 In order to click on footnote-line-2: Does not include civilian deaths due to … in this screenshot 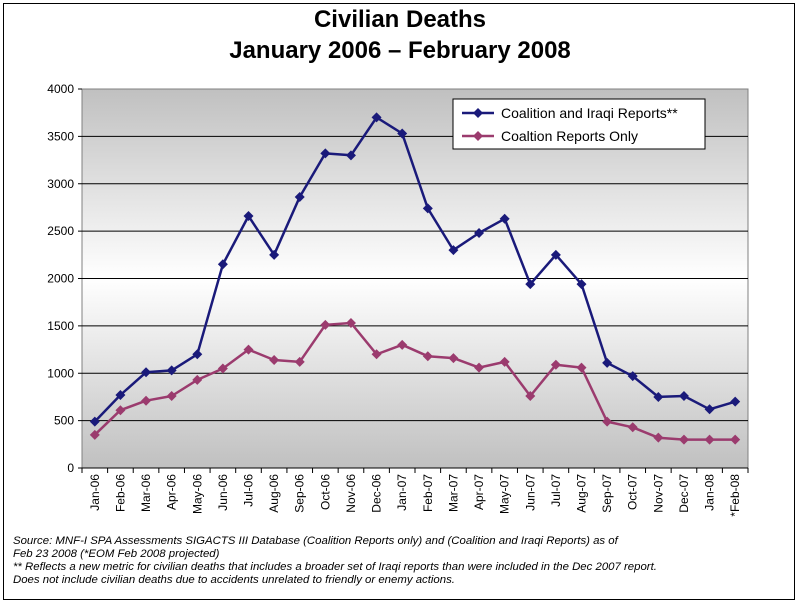, I will do `click(234, 580)`.